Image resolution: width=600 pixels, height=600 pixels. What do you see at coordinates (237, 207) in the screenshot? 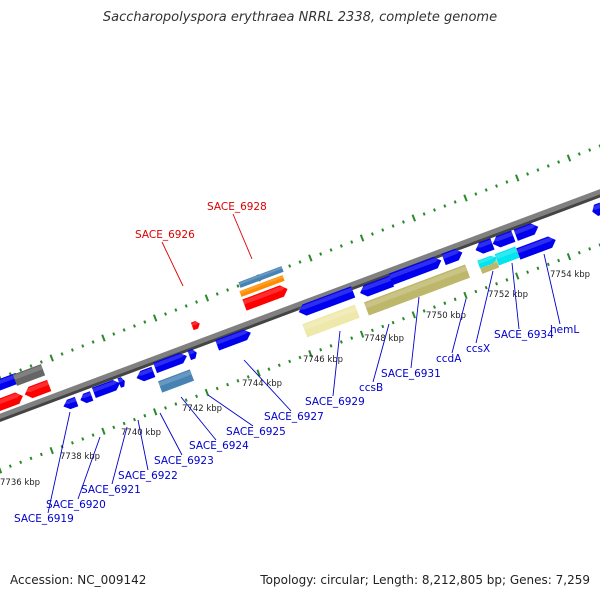
I see `gene-label-SACE_6928: SACE_6928` at bounding box center [237, 207].